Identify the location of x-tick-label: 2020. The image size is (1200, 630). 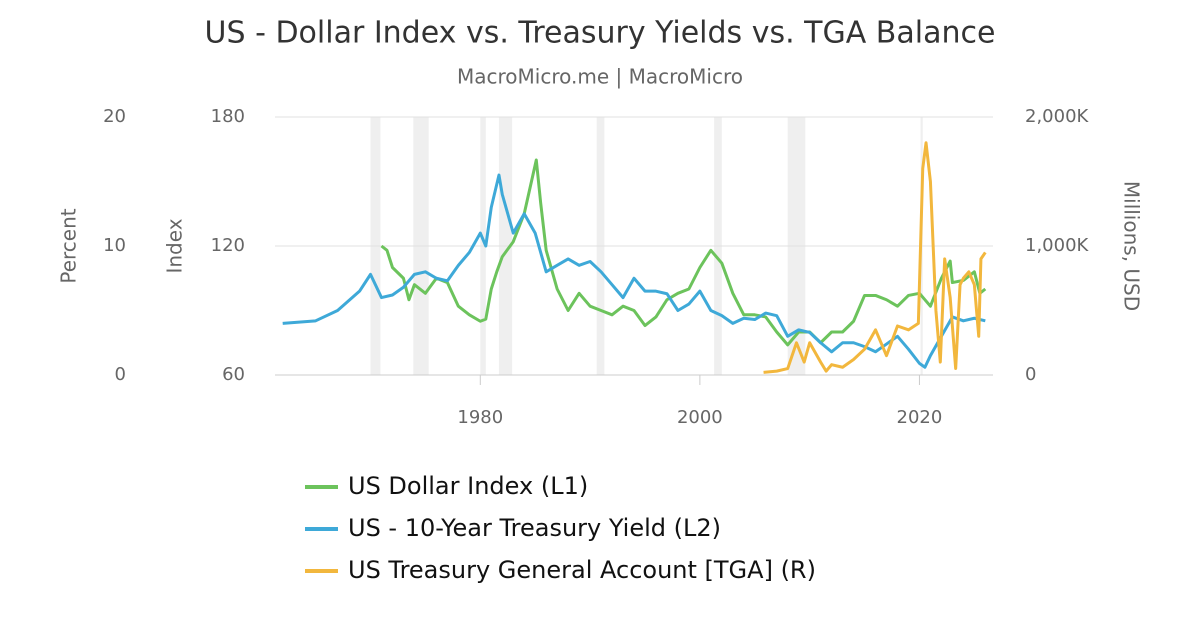
(920, 417).